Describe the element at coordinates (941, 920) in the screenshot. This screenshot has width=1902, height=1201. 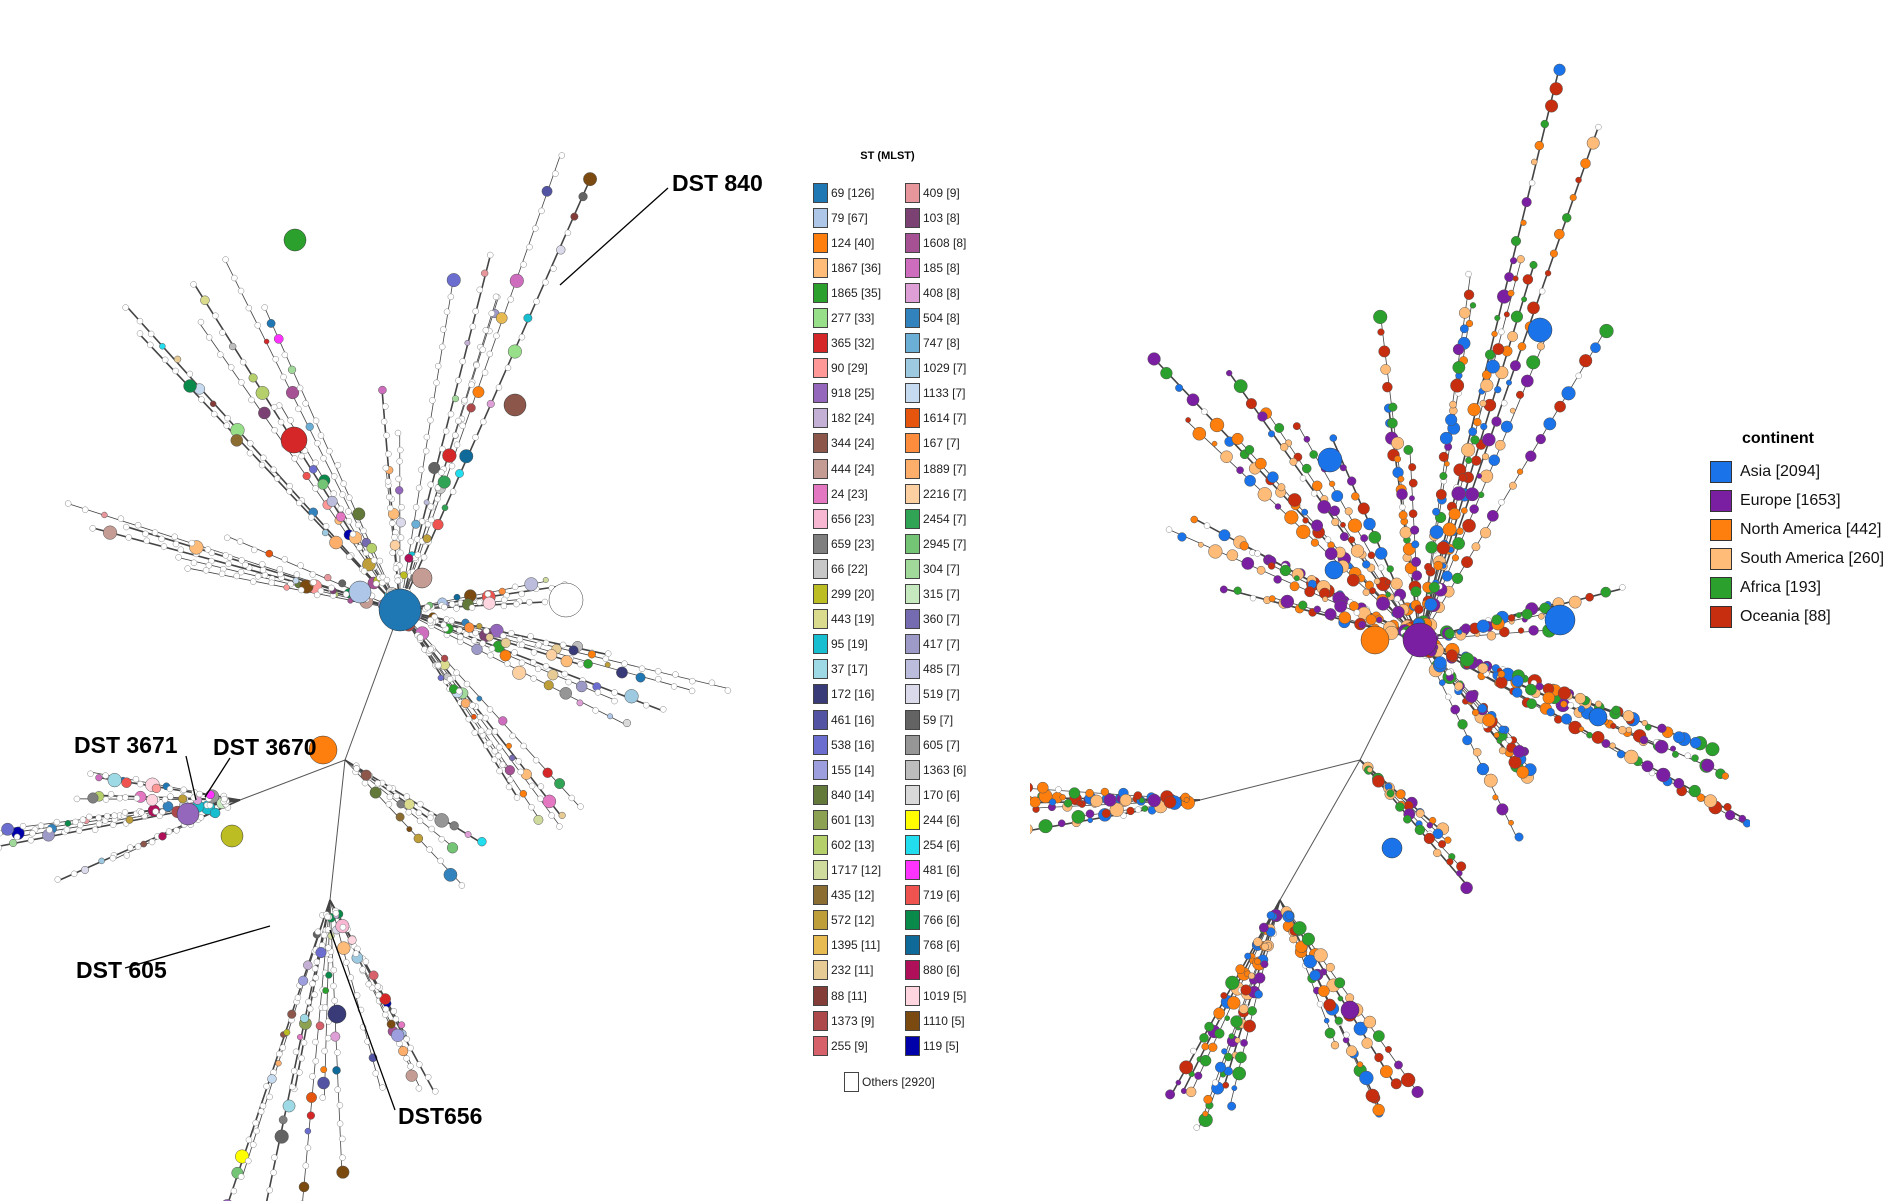
I see `st-legend-label: 766 [6]` at that location.